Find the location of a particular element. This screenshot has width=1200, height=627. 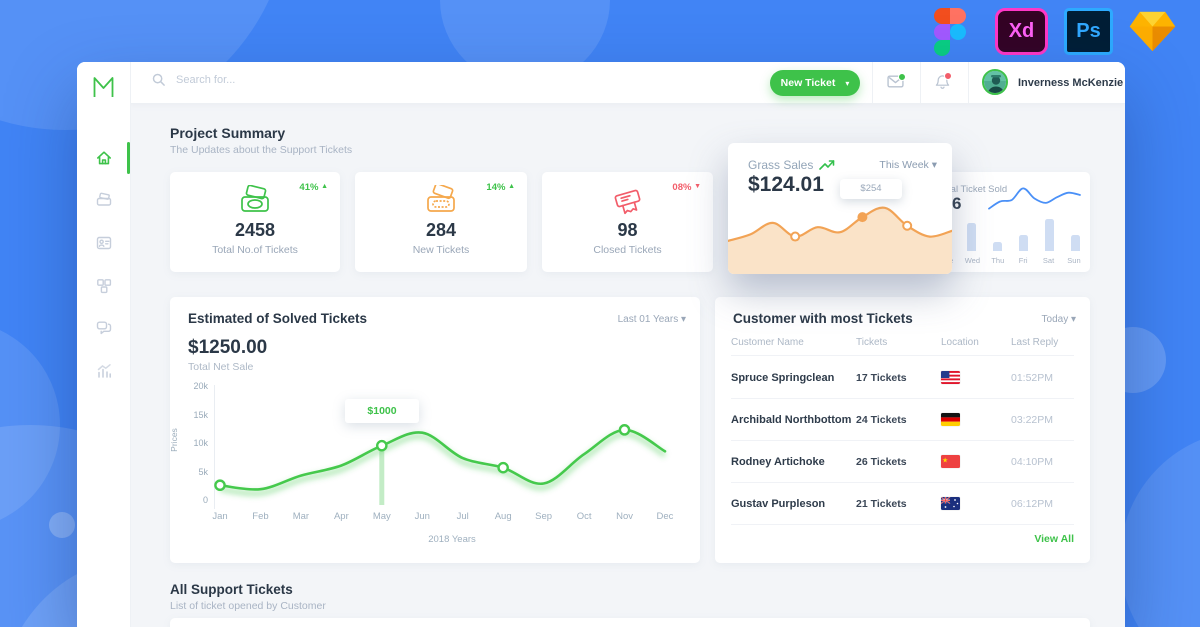

sidebar-item-customers is located at coordinates (104, 243).